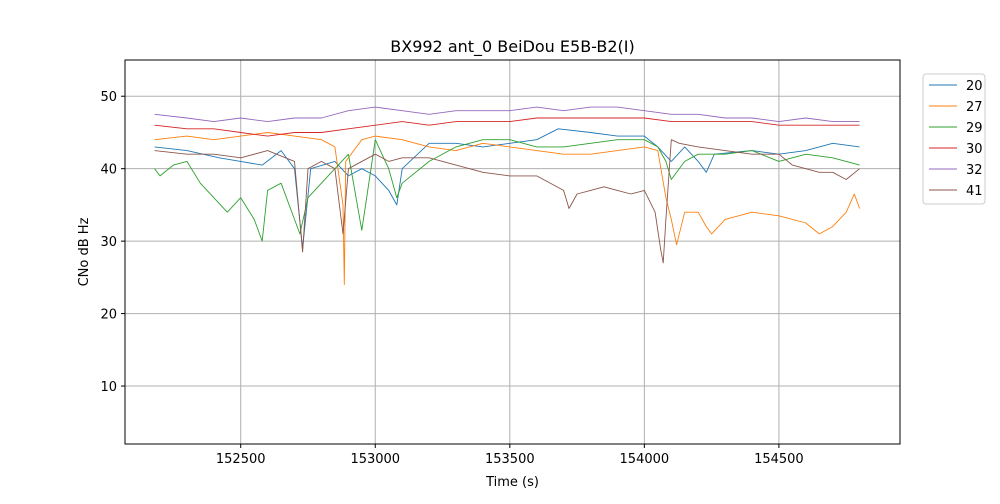  I want to click on legend-label-32: 32, so click(974, 170).